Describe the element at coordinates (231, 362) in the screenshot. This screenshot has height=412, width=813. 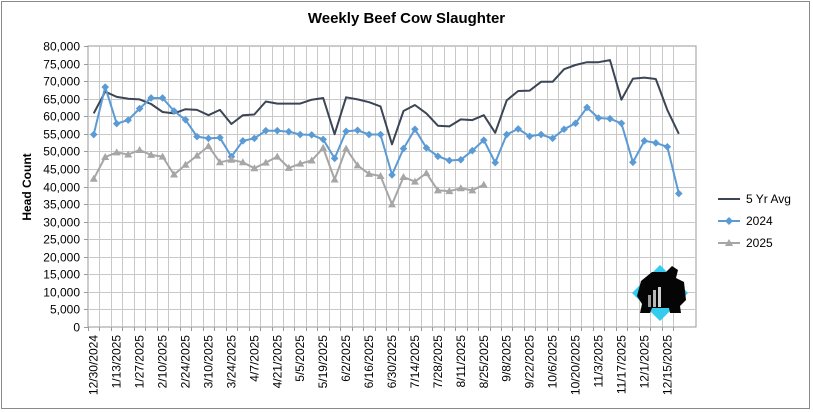
I see `x-tick-label: 3/24/2025` at that location.